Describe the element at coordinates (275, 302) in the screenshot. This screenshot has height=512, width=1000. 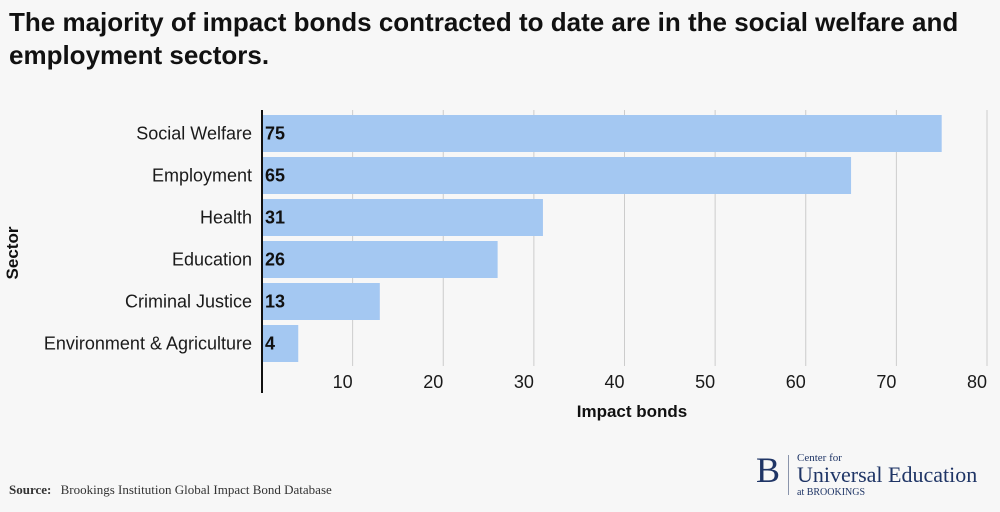
I see `value-label: 13` at that location.